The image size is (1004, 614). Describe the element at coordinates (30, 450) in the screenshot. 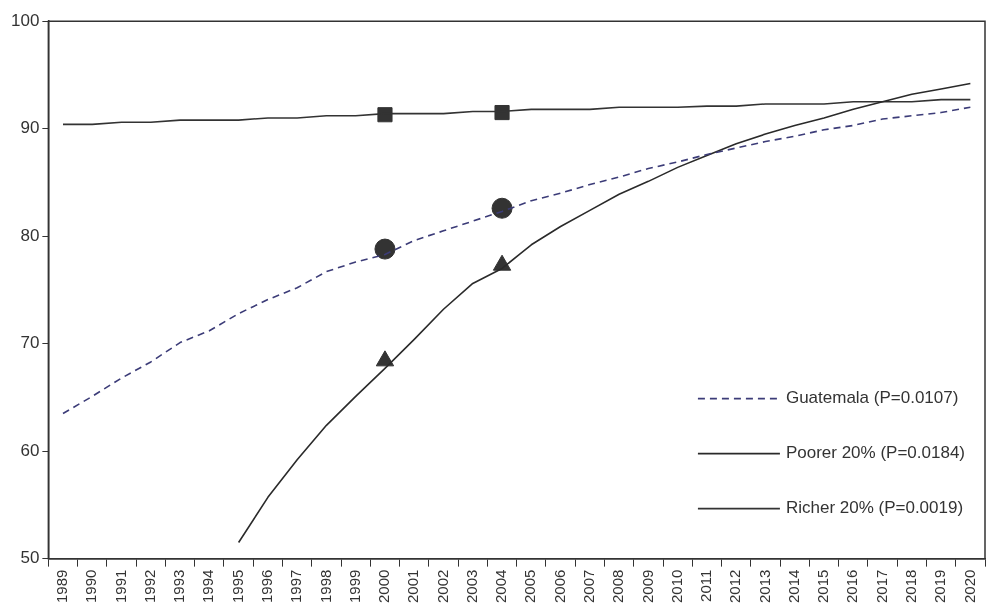

I see `y-tick-label: 60` at that location.